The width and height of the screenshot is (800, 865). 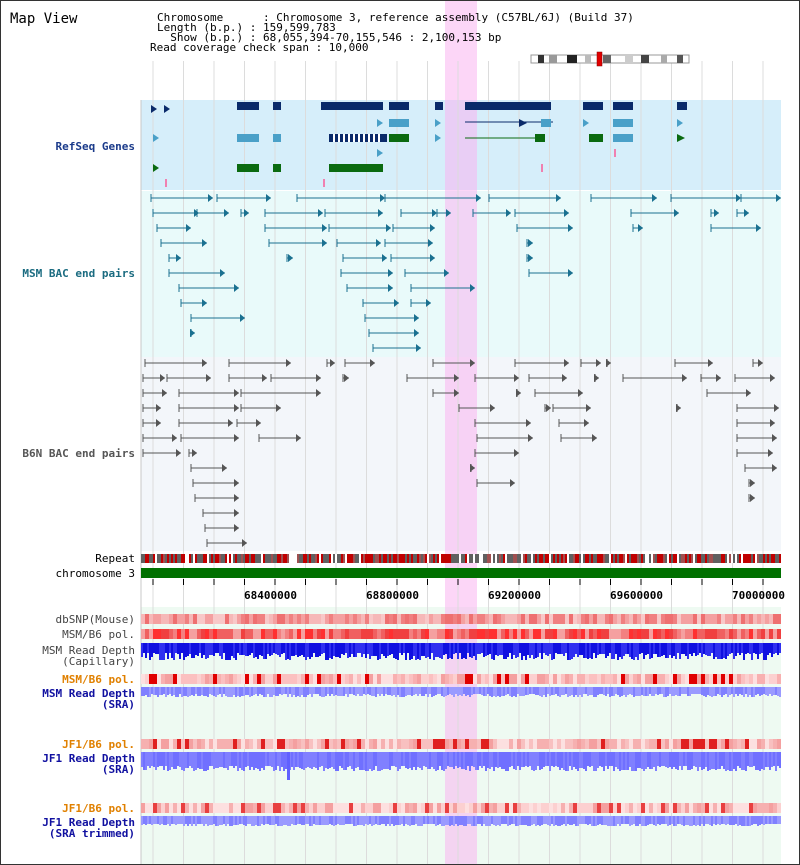 What do you see at coordinates (461, 432) in the screenshot?
I see `selected-region-highlight` at bounding box center [461, 432].